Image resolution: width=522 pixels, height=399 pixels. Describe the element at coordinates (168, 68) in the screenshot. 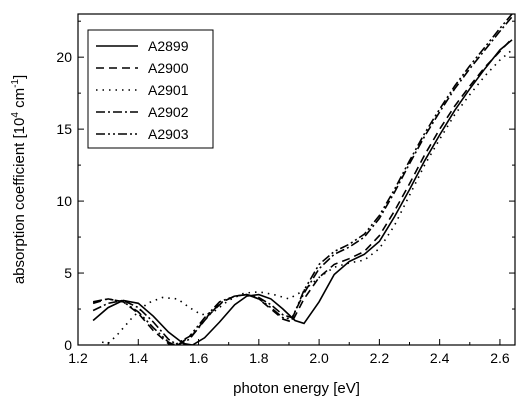

I see `legend-label-A2900: A2900` at that location.